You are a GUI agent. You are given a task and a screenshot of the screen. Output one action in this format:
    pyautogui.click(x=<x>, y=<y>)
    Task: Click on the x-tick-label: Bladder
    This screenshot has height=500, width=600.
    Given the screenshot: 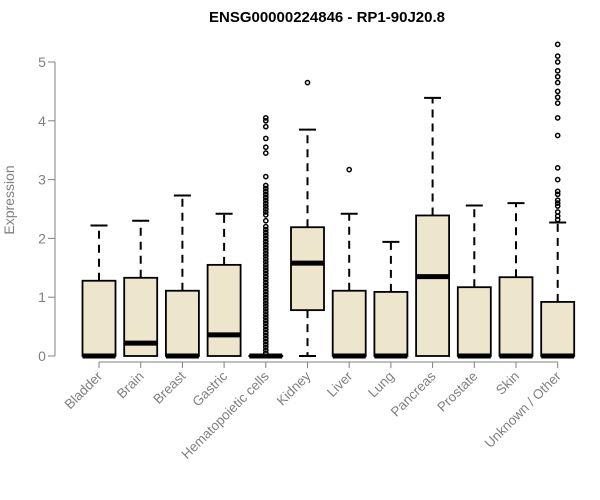 What is the action you would take?
    pyautogui.click(x=84, y=390)
    